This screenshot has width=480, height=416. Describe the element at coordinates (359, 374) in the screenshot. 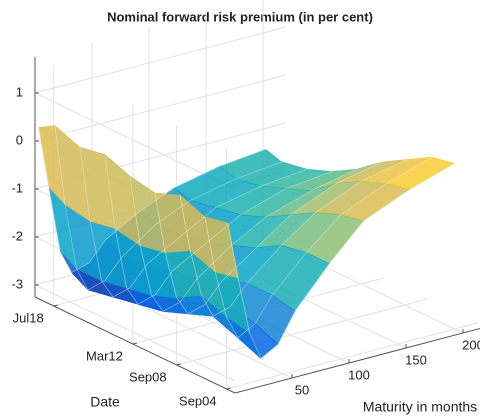

I see `x-tick-label: 100` at that location.